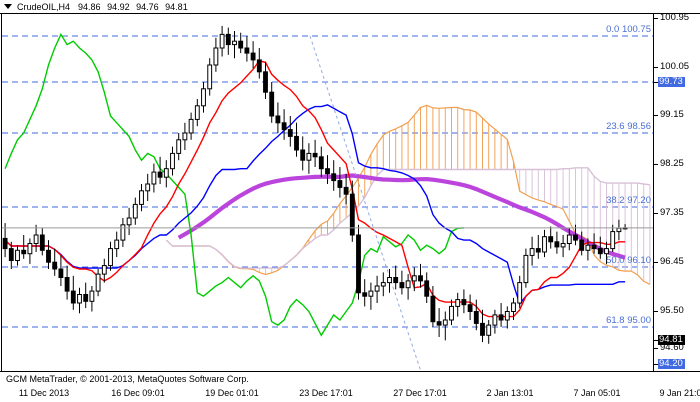  Describe the element at coordinates (44, 393) in the screenshot. I see `time-axis-label: 11 Dec 2013` at that location.